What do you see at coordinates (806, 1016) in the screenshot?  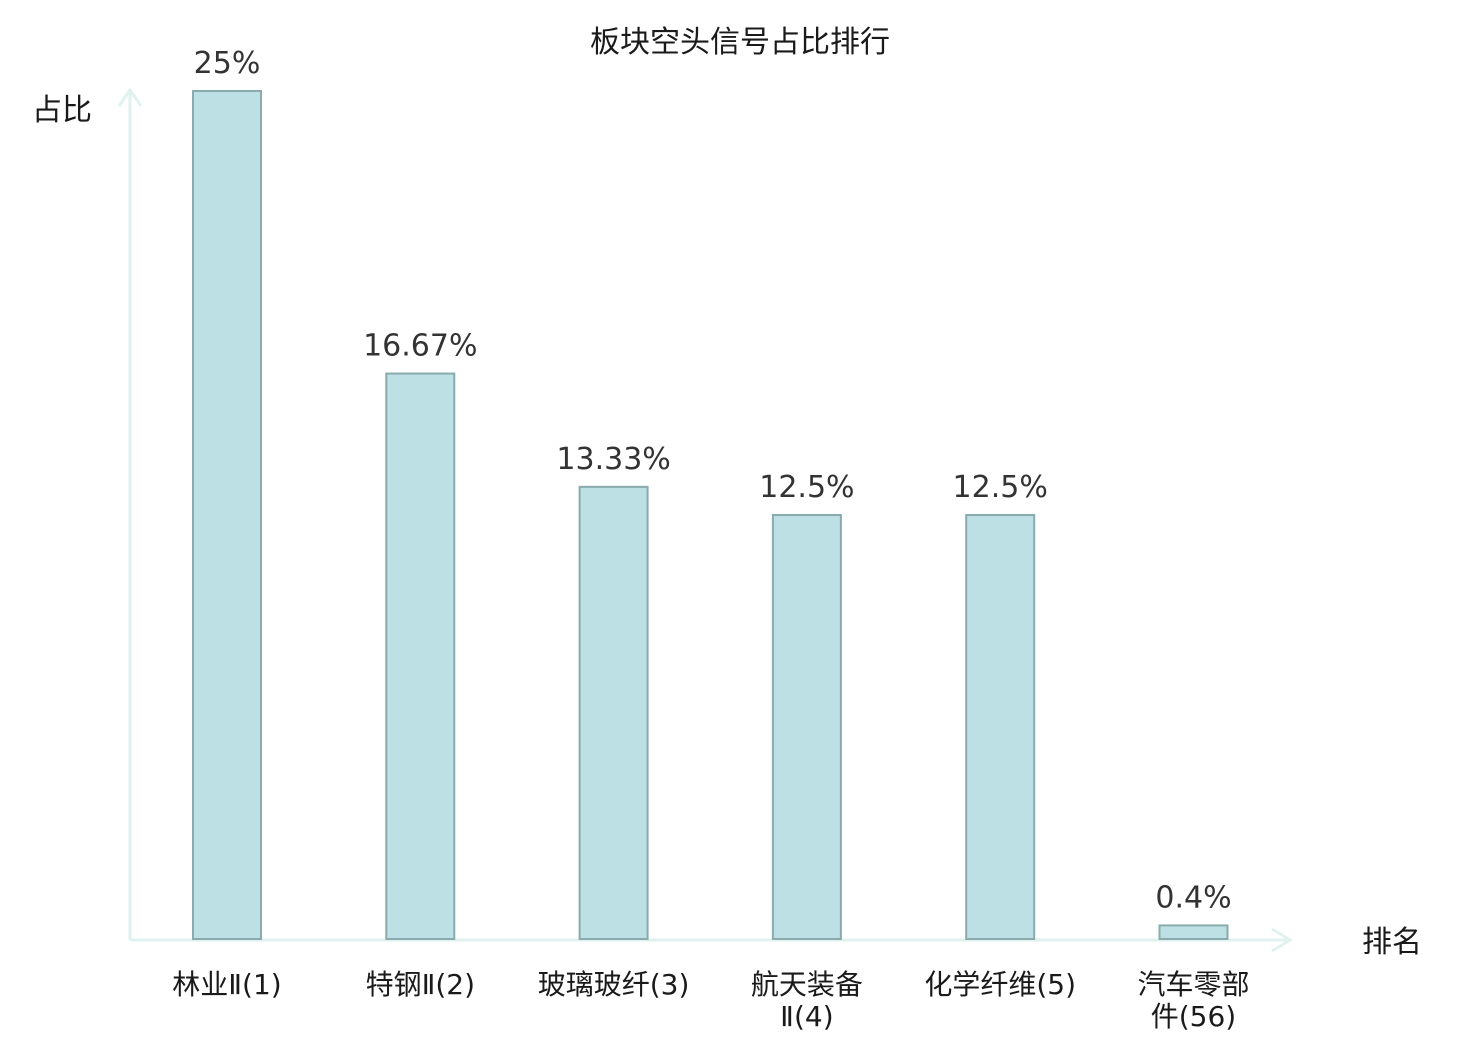 I see `category-label-line: Ⅱ(4)` at bounding box center [806, 1016].